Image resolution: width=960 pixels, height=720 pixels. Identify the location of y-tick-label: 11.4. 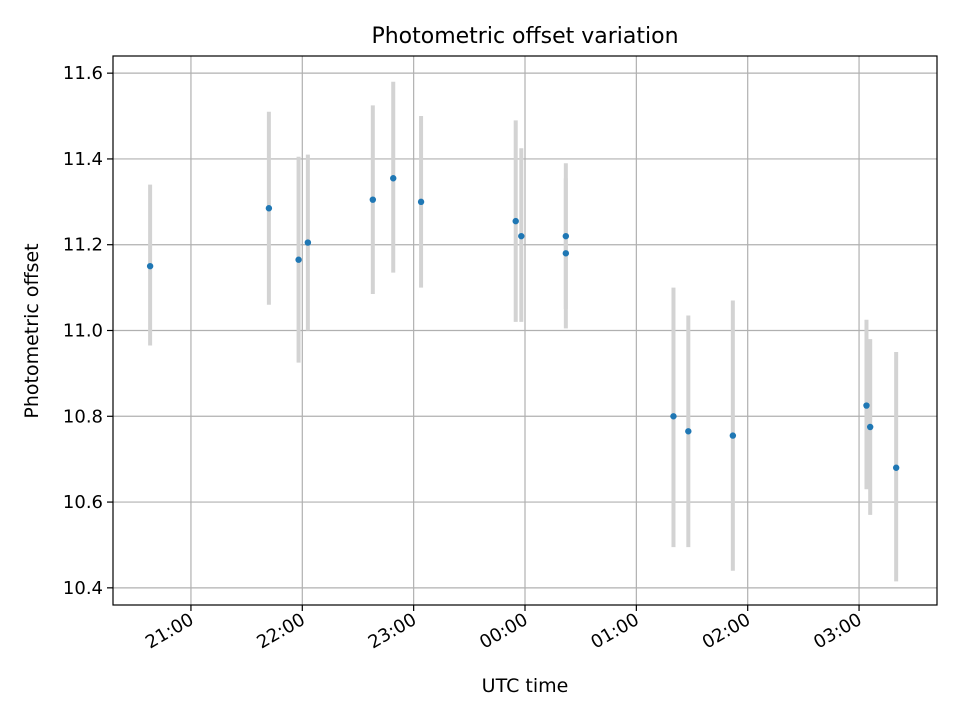
(83, 159).